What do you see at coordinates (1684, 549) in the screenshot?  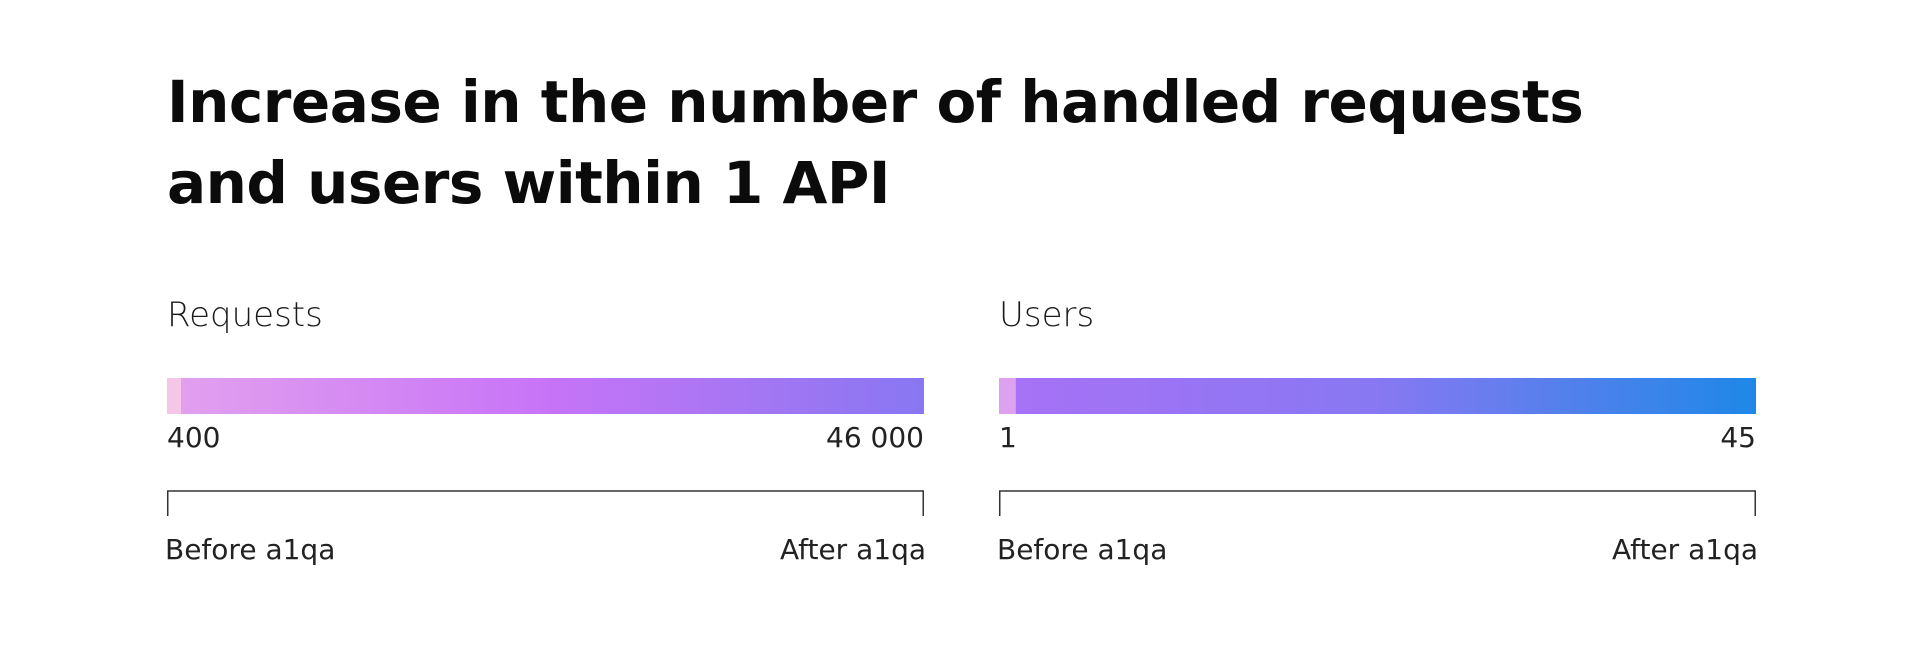 I see `users-after-label: After a1qa` at bounding box center [1684, 549].